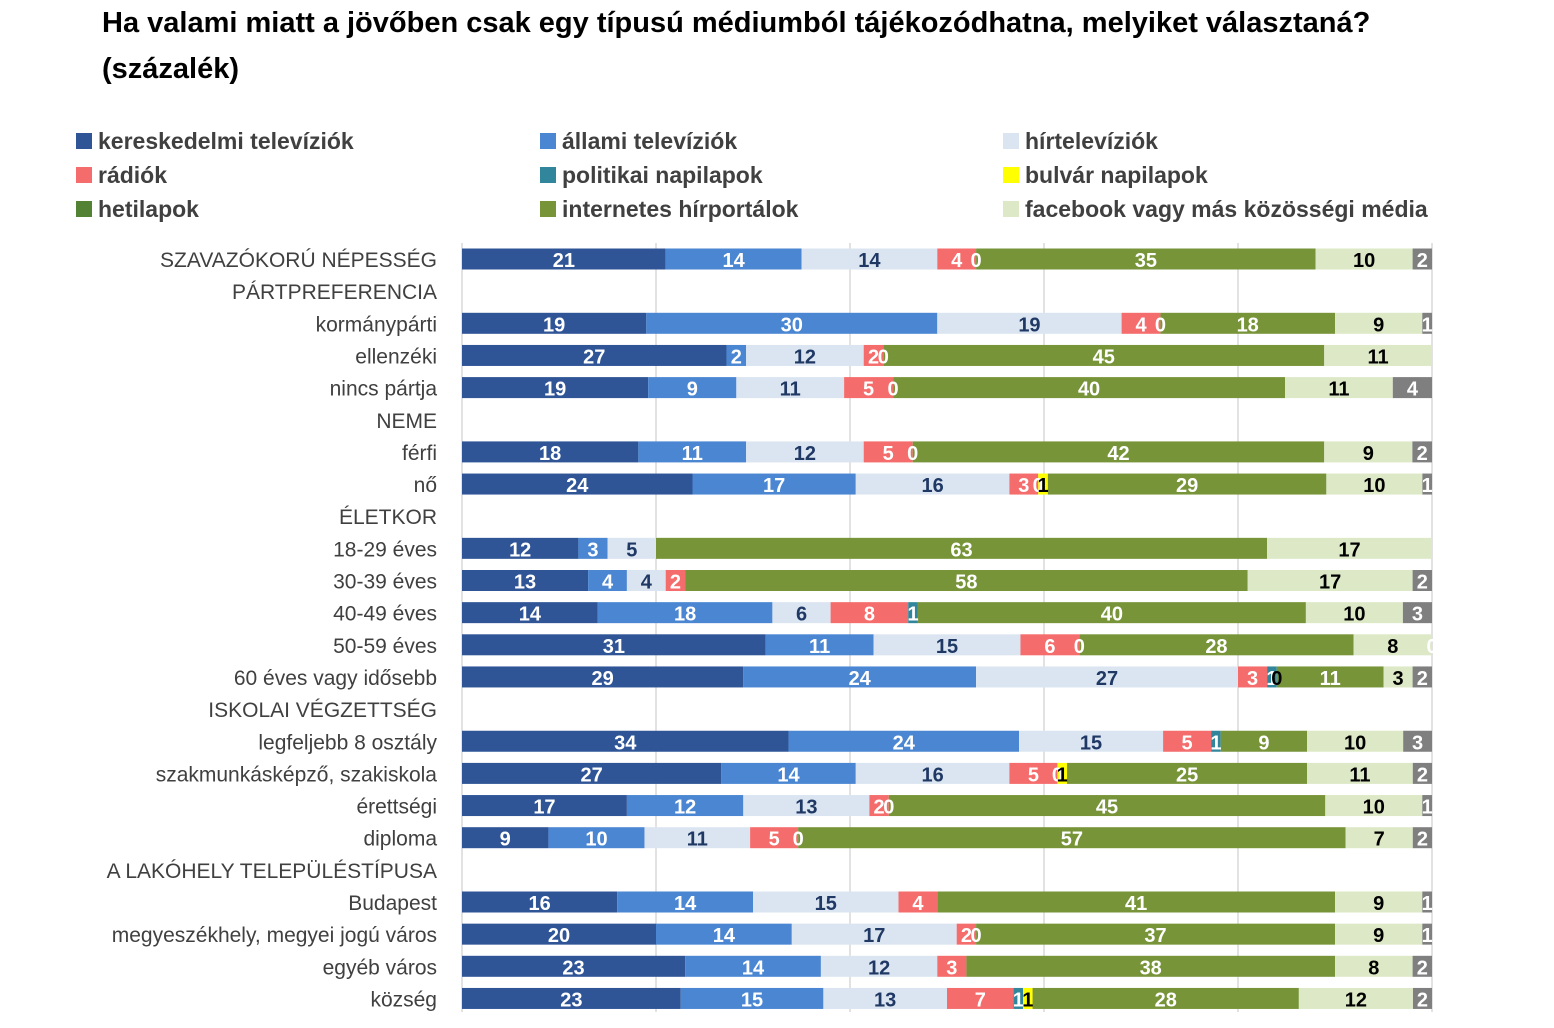  I want to click on data-label: 5, so click(774, 840).